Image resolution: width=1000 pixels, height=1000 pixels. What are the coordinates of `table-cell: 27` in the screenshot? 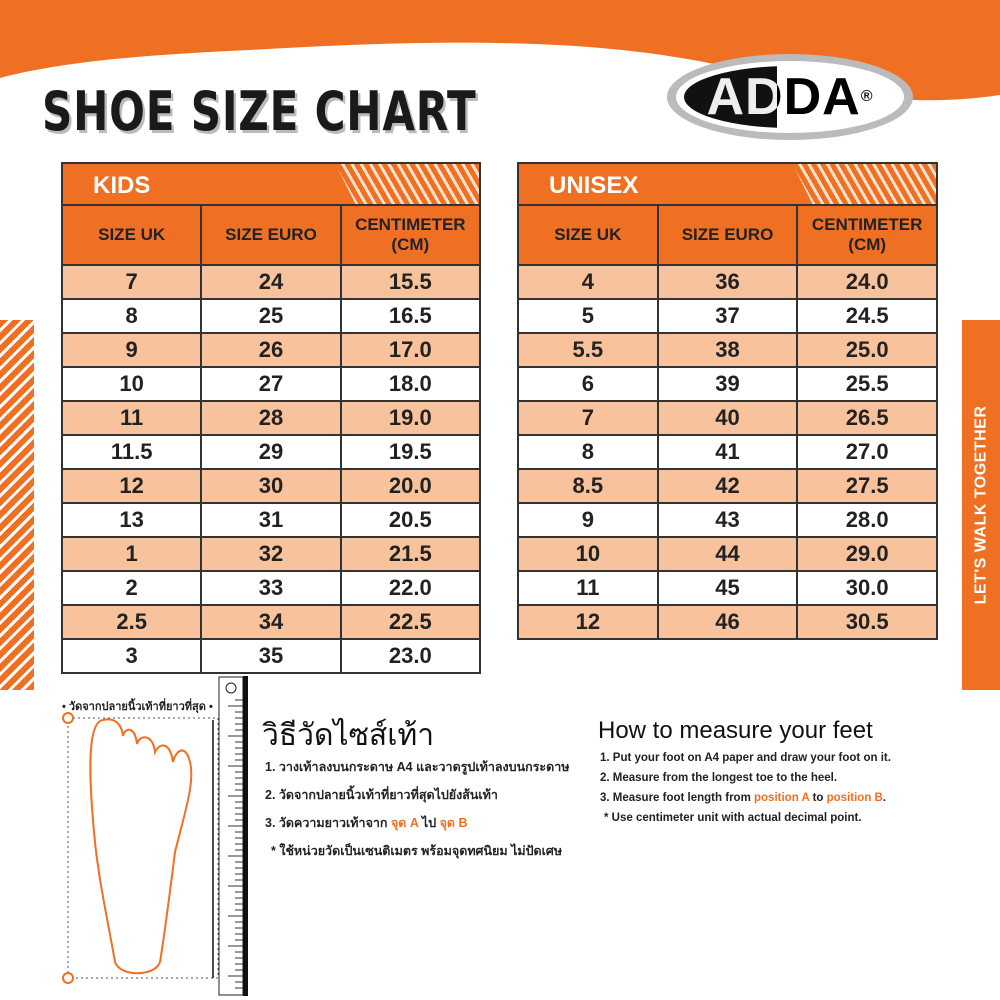 It's located at (272, 384).